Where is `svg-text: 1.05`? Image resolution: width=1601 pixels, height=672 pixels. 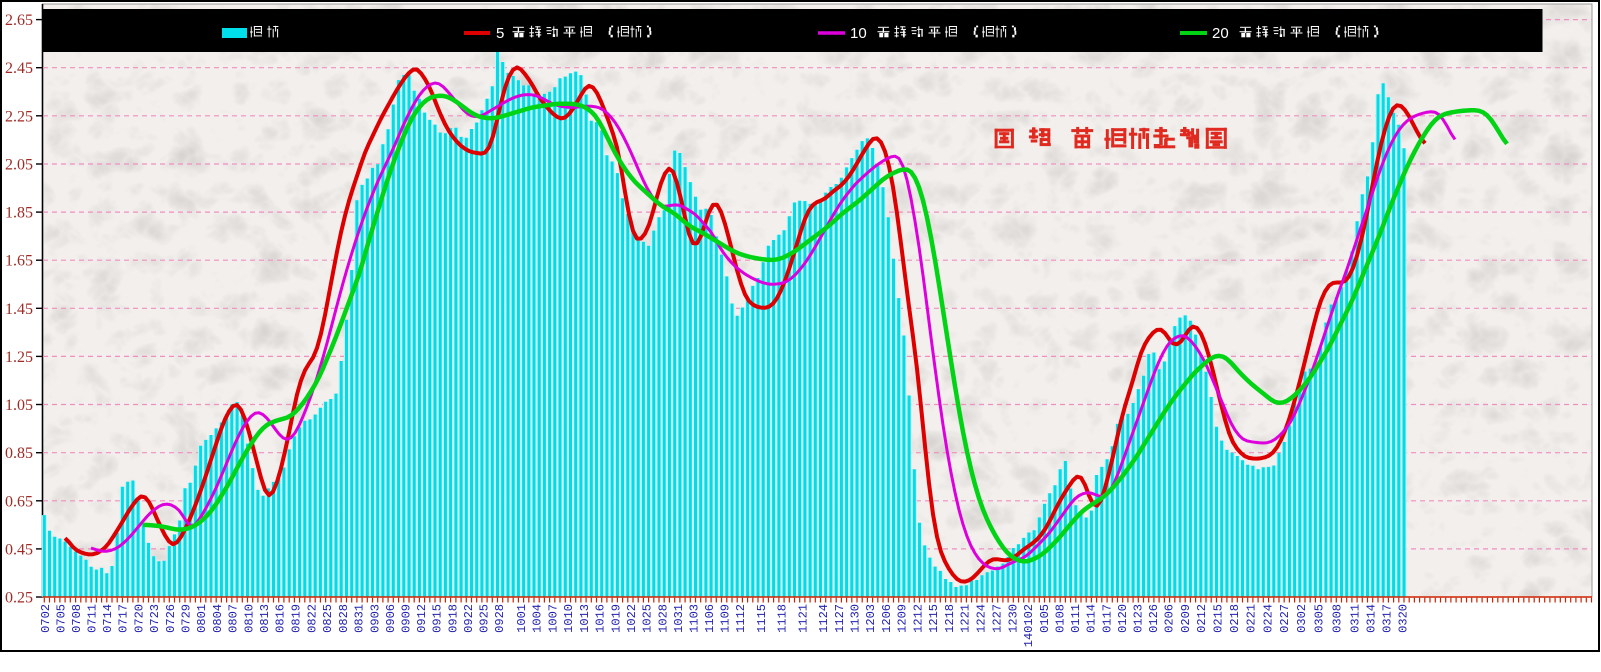
svg-text: 1.05 is located at coordinates (19, 405).